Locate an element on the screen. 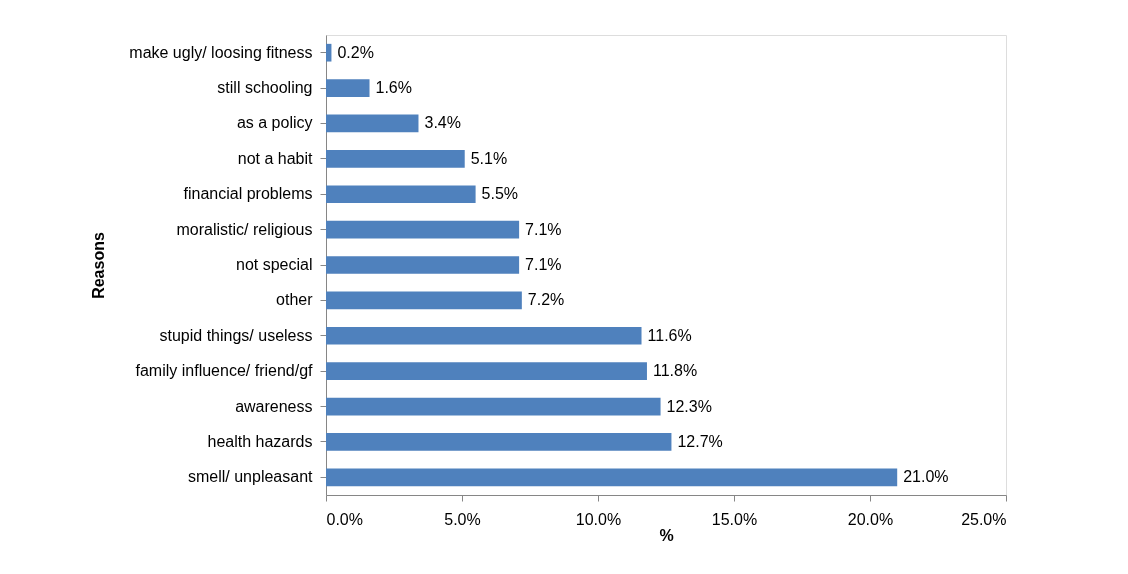 The width and height of the screenshot is (1128, 574). y-tick-label: stupid things/ useless is located at coordinates (236, 335).